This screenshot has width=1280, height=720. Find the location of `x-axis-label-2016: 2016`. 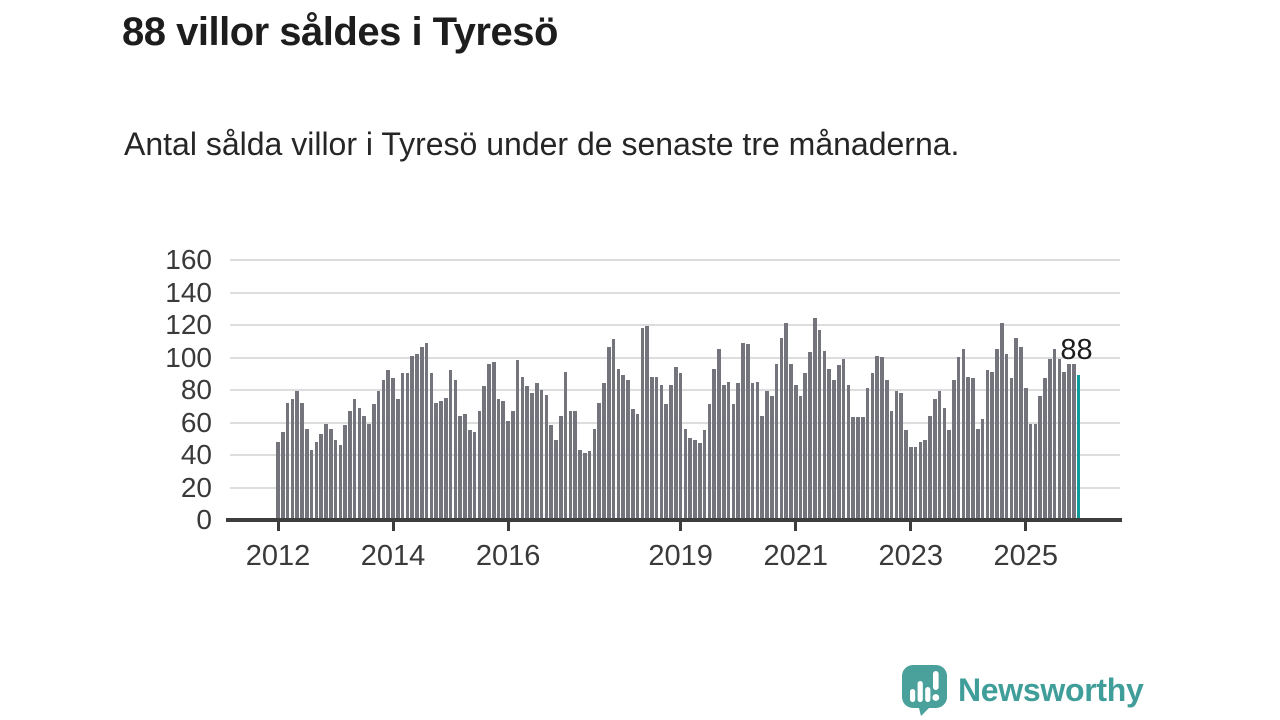

x-axis-label-2016: 2016 is located at coordinates (508, 556).